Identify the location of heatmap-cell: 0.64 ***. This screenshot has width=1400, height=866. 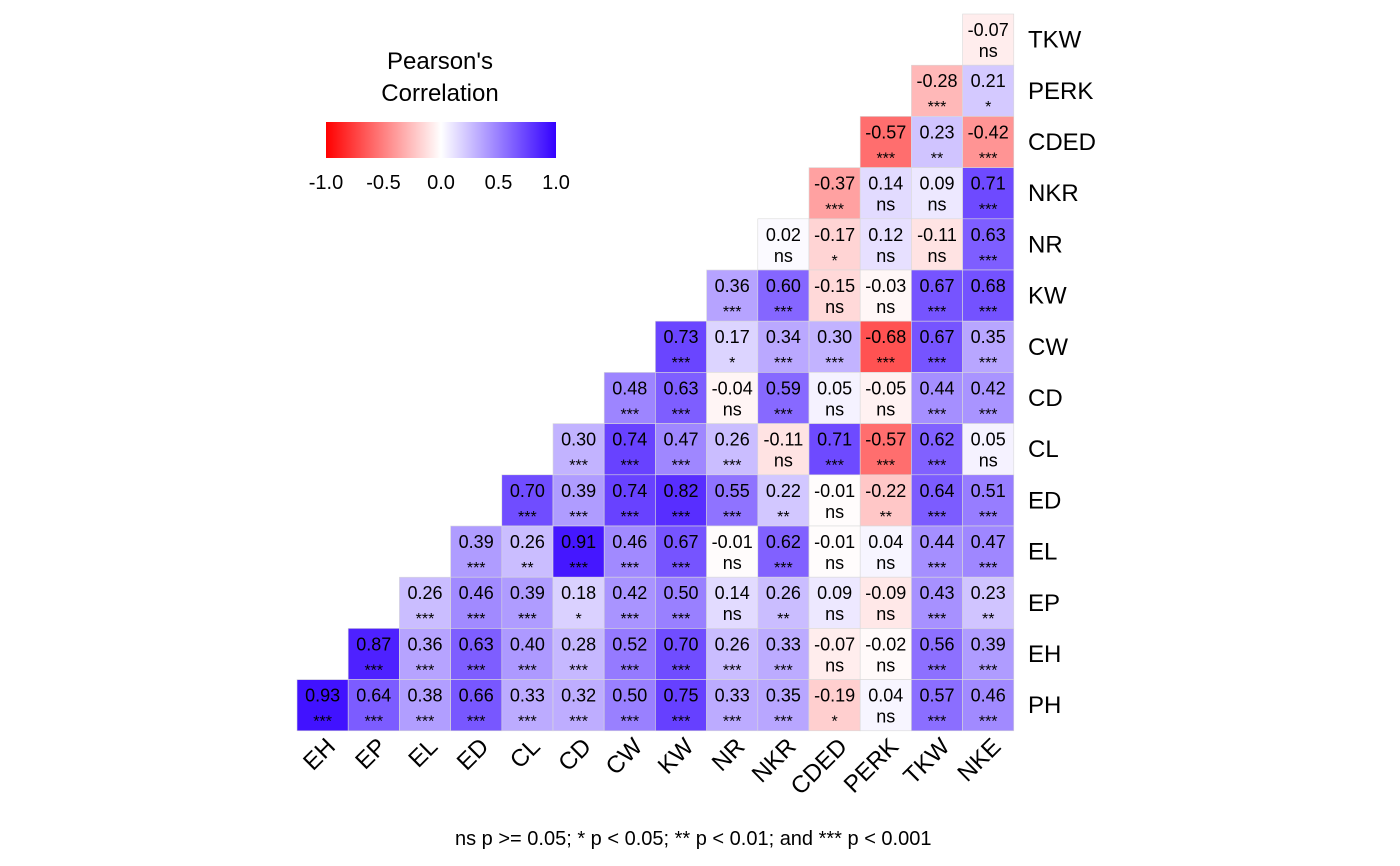
(373, 705).